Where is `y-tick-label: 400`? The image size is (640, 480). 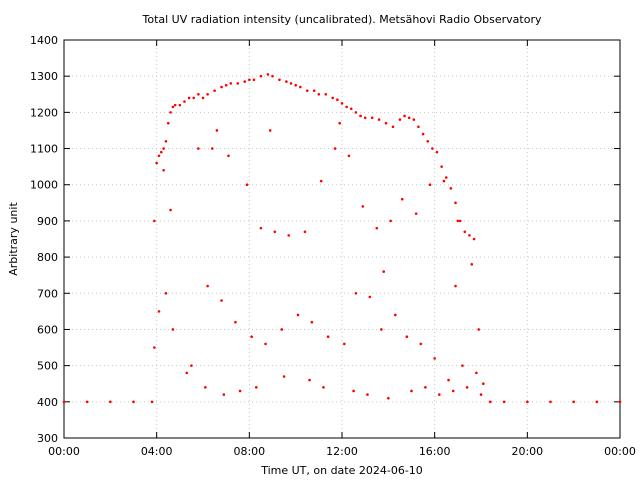 y-tick-label: 400 is located at coordinates (47, 402).